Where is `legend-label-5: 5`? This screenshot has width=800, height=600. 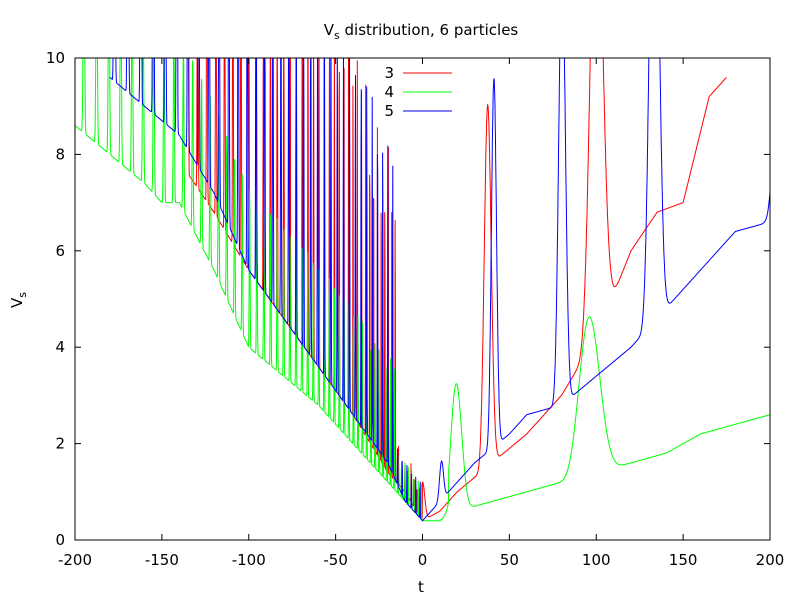 legend-label-5: 5 is located at coordinates (389, 111).